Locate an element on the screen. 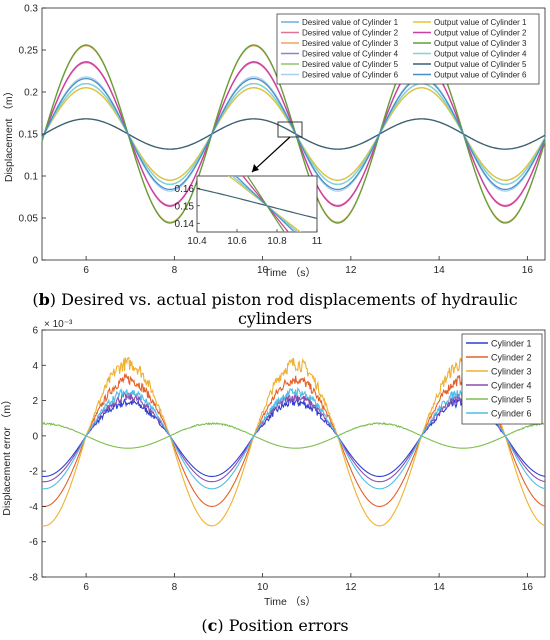  inset-zoom: 10.4 10.6 10.8 11 0.14 0.15 0.16 is located at coordinates (249, 211).